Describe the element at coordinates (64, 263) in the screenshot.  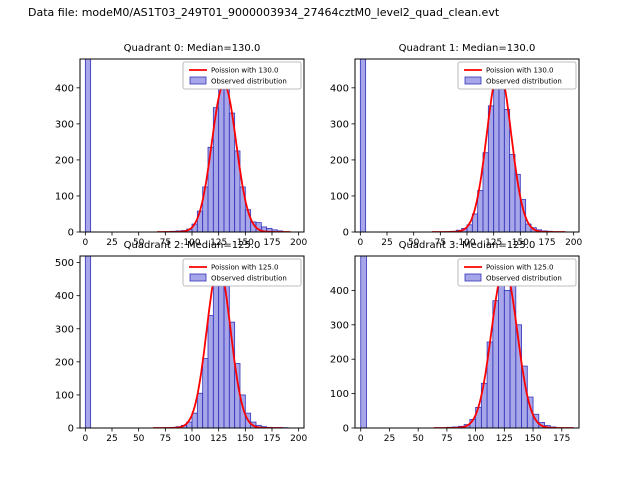
I see `svg-text: 500` at that location.